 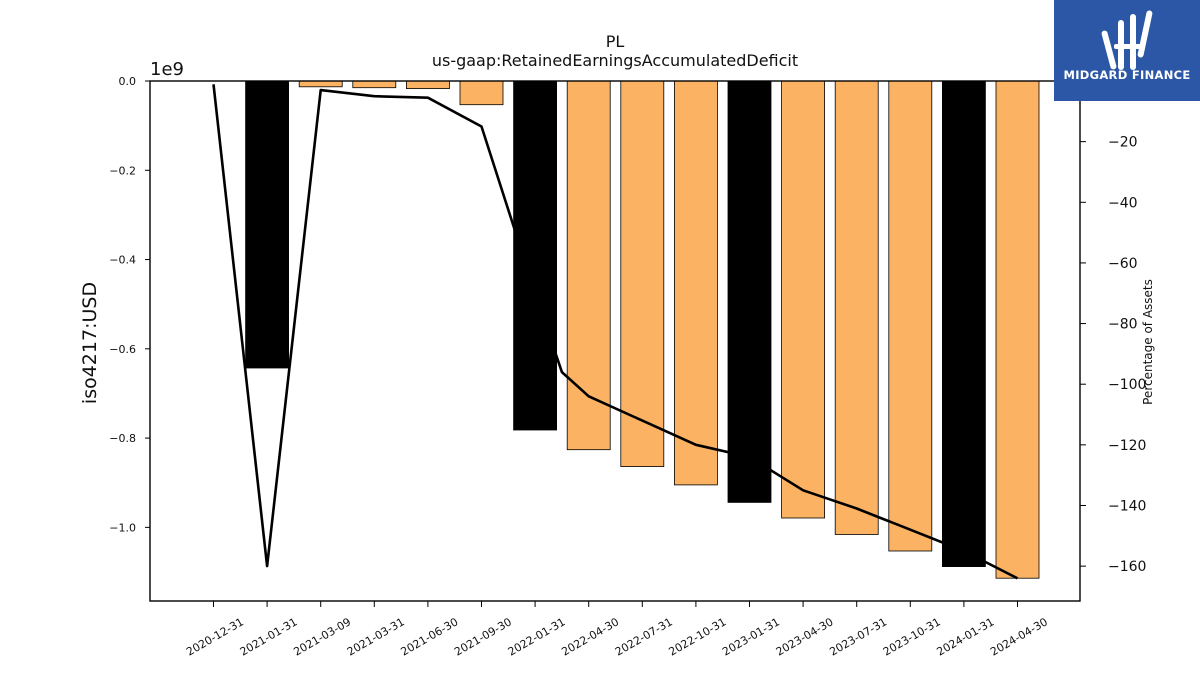 What do you see at coordinates (90, 343) in the screenshot?
I see `y-left-axis-label: iso4217:USD` at bounding box center [90, 343].